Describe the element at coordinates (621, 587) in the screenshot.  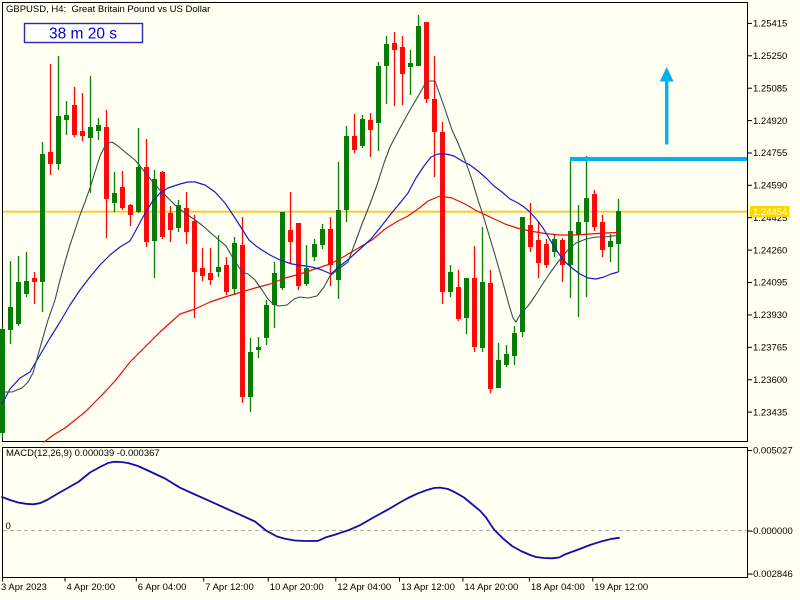
I see `svg-text: 19 Apr 12:00` at that location.